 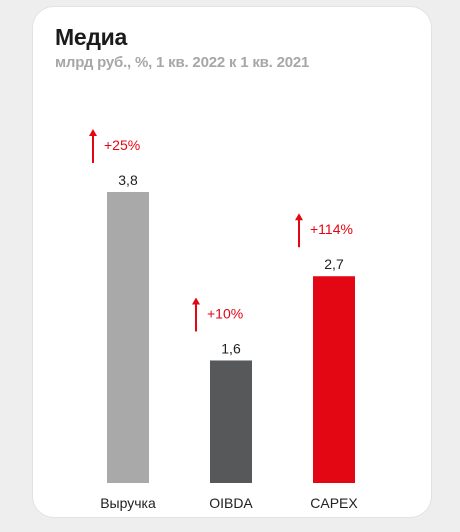 What do you see at coordinates (334, 379) in the screenshot?
I see `bar-capex` at bounding box center [334, 379].